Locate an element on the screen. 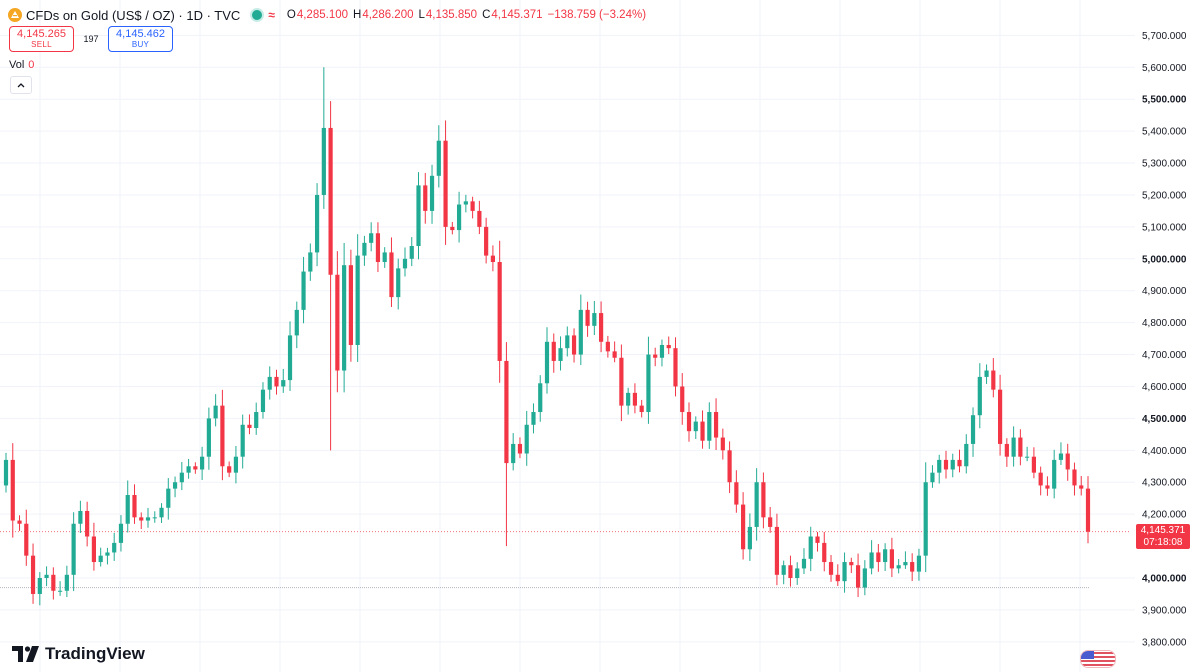 This screenshot has height=672, width=1200. open-value: 4,285.100 is located at coordinates (322, 15).